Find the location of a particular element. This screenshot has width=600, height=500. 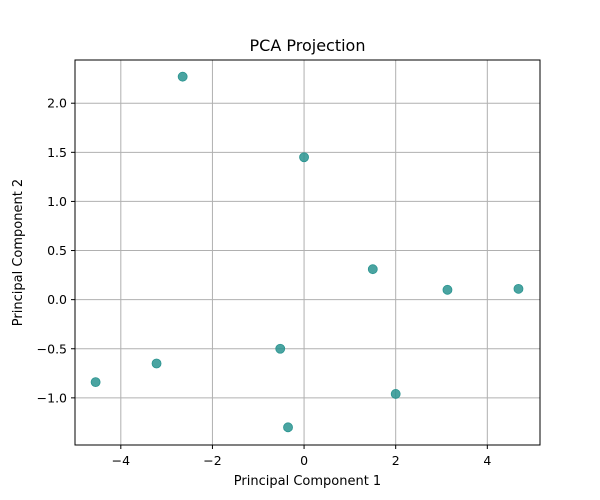

y-tick-label: 1.0 is located at coordinates (57, 201).